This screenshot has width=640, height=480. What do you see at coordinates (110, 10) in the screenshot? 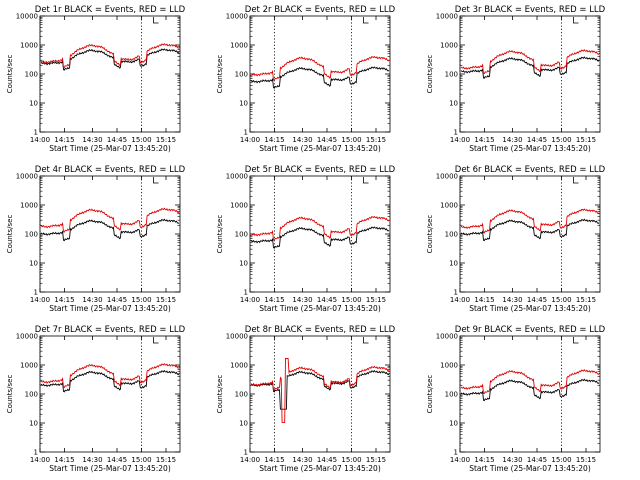
I see `panel-title: Det 1r BLACK = Events, RED = LLD` at bounding box center [110, 10].